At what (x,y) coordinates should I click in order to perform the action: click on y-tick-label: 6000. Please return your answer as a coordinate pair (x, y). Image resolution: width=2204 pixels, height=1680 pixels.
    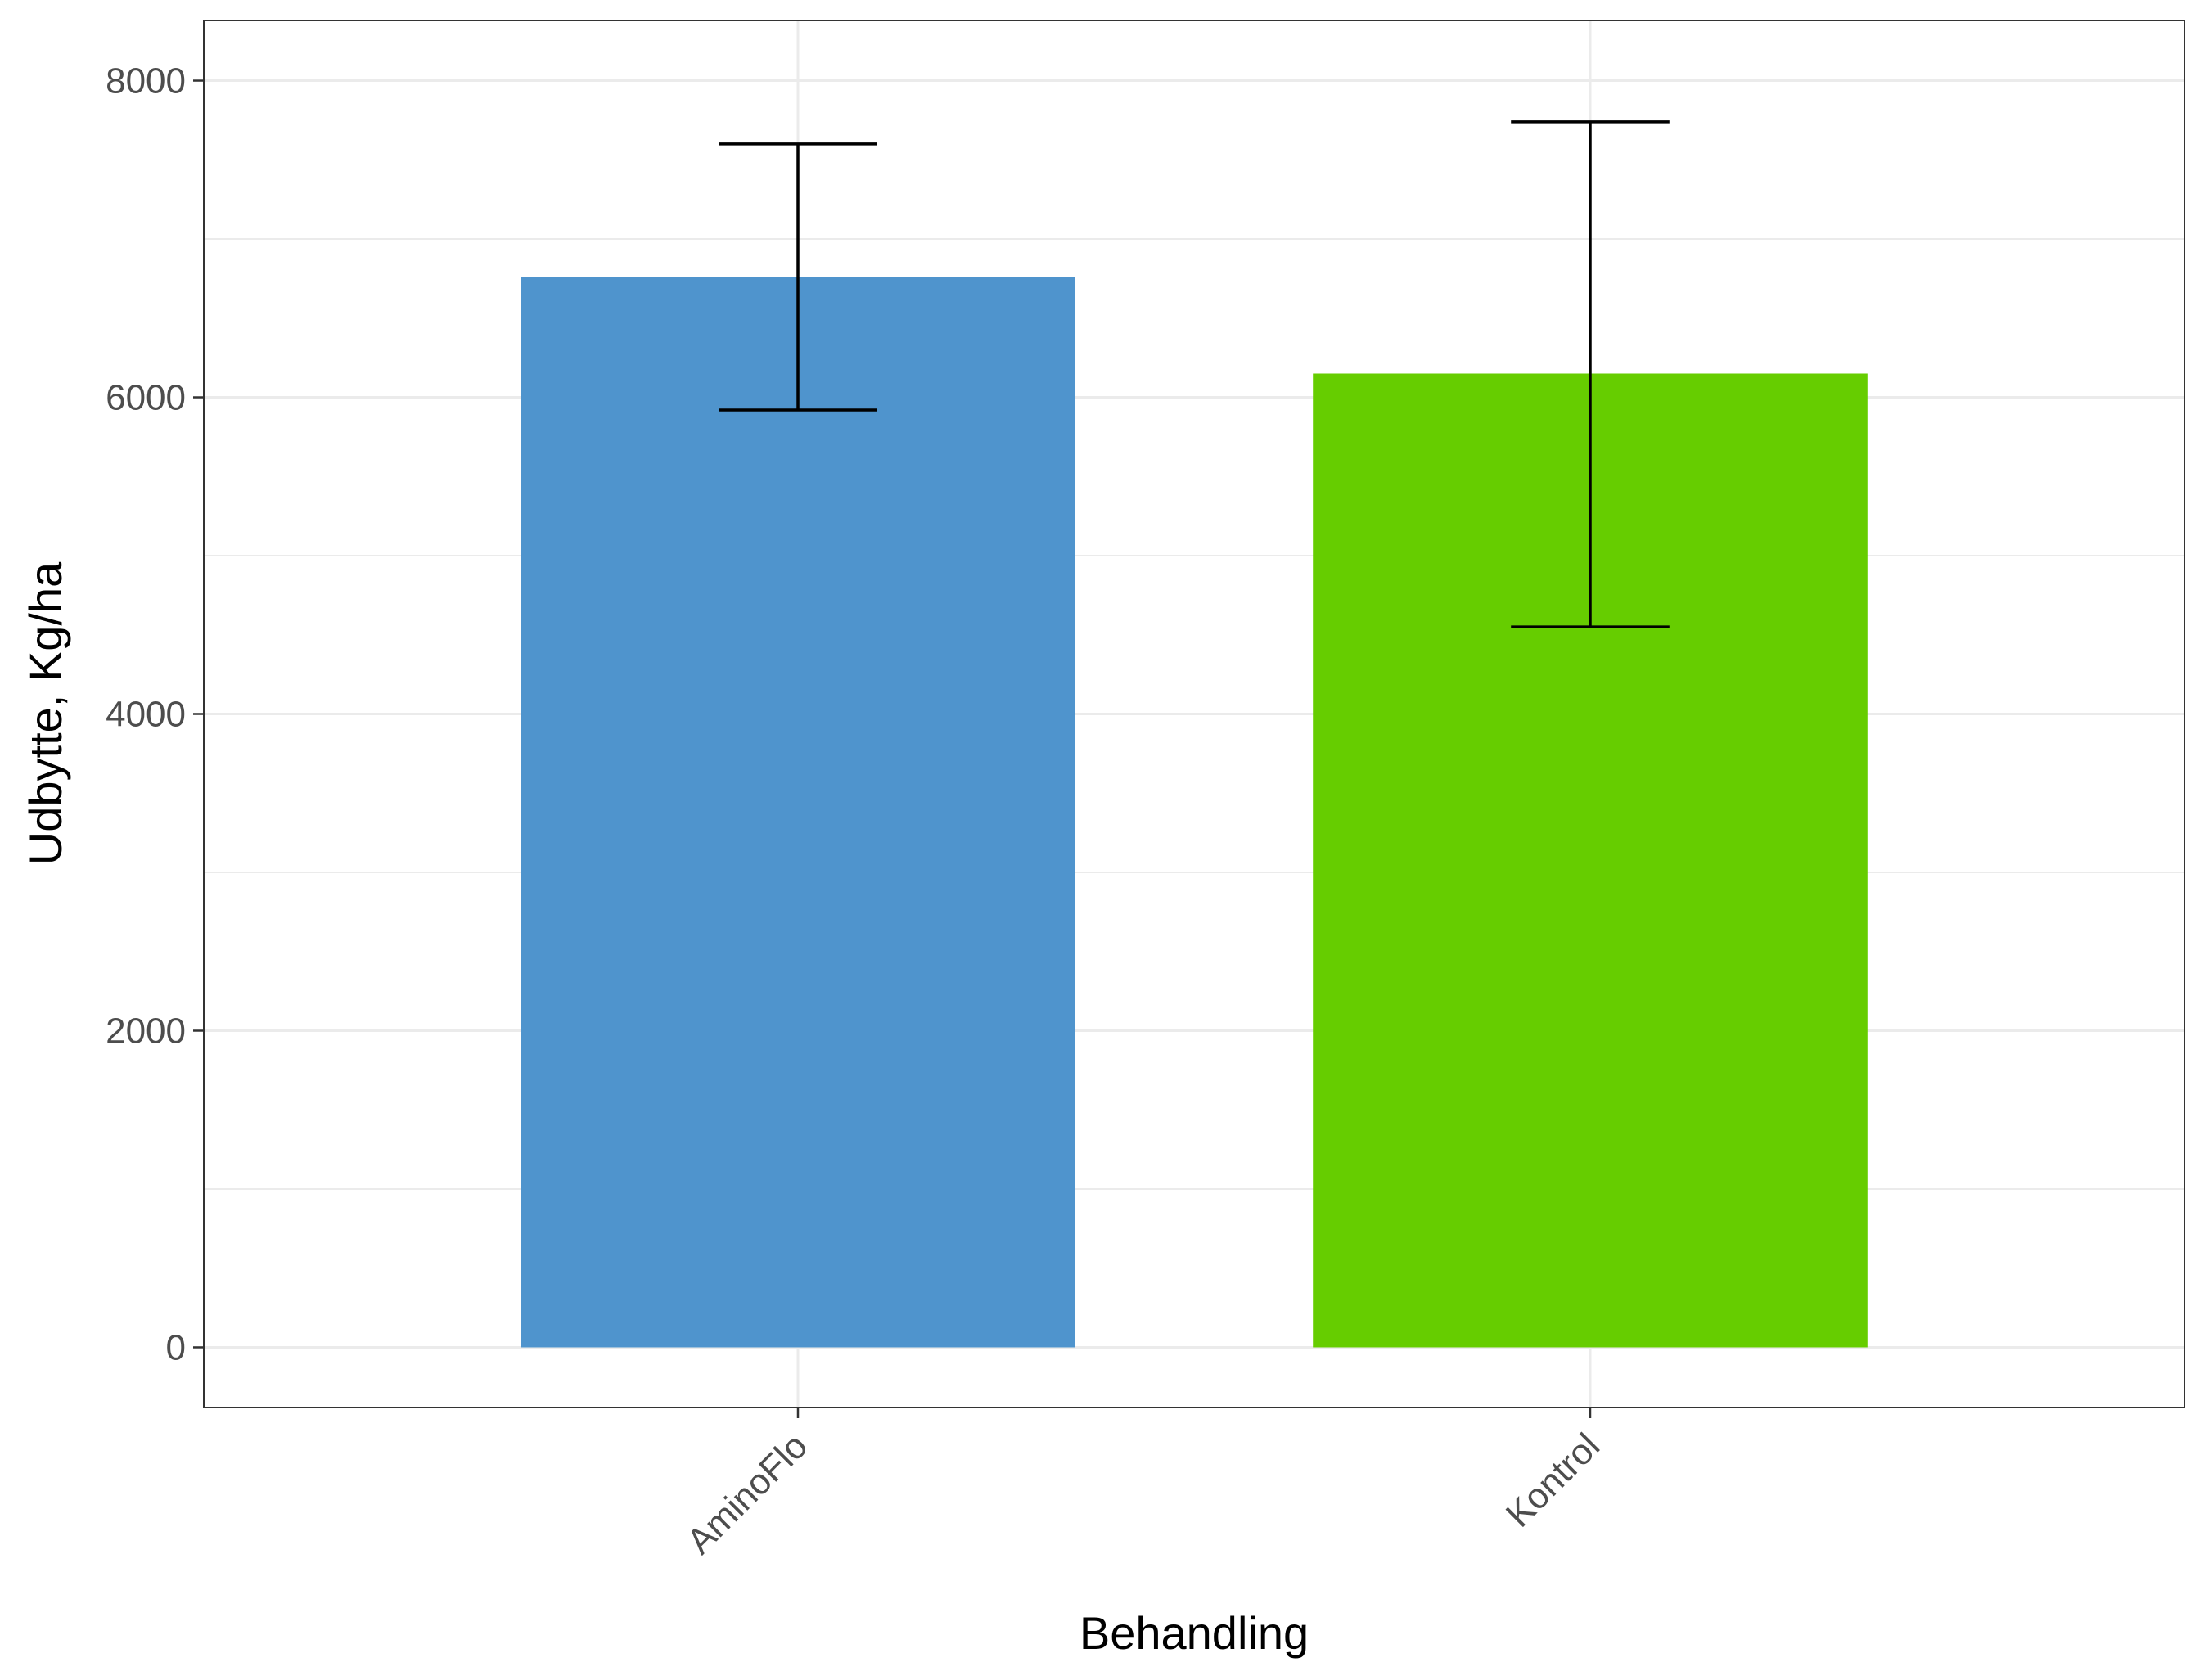
    Looking at the image, I should click on (146, 398).